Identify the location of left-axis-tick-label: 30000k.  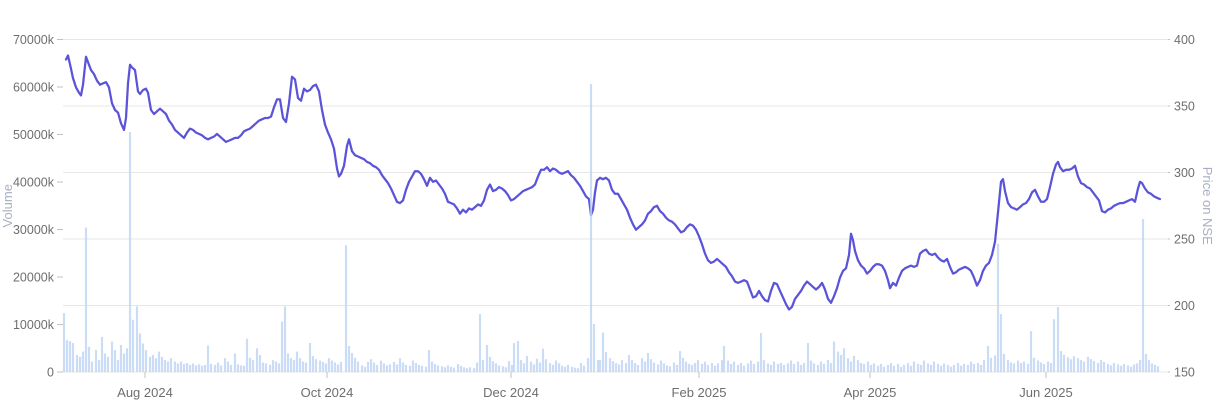
(34, 230).